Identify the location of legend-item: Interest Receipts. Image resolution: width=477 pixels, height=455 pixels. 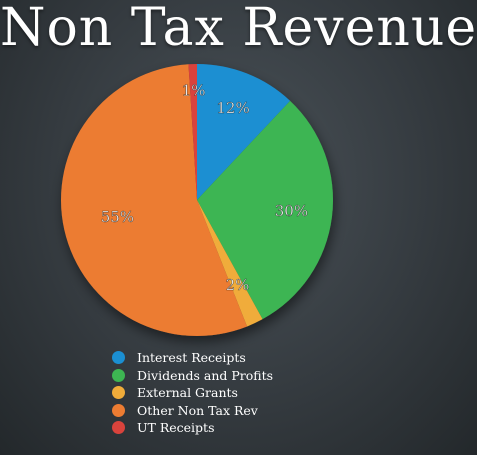
(192, 358).